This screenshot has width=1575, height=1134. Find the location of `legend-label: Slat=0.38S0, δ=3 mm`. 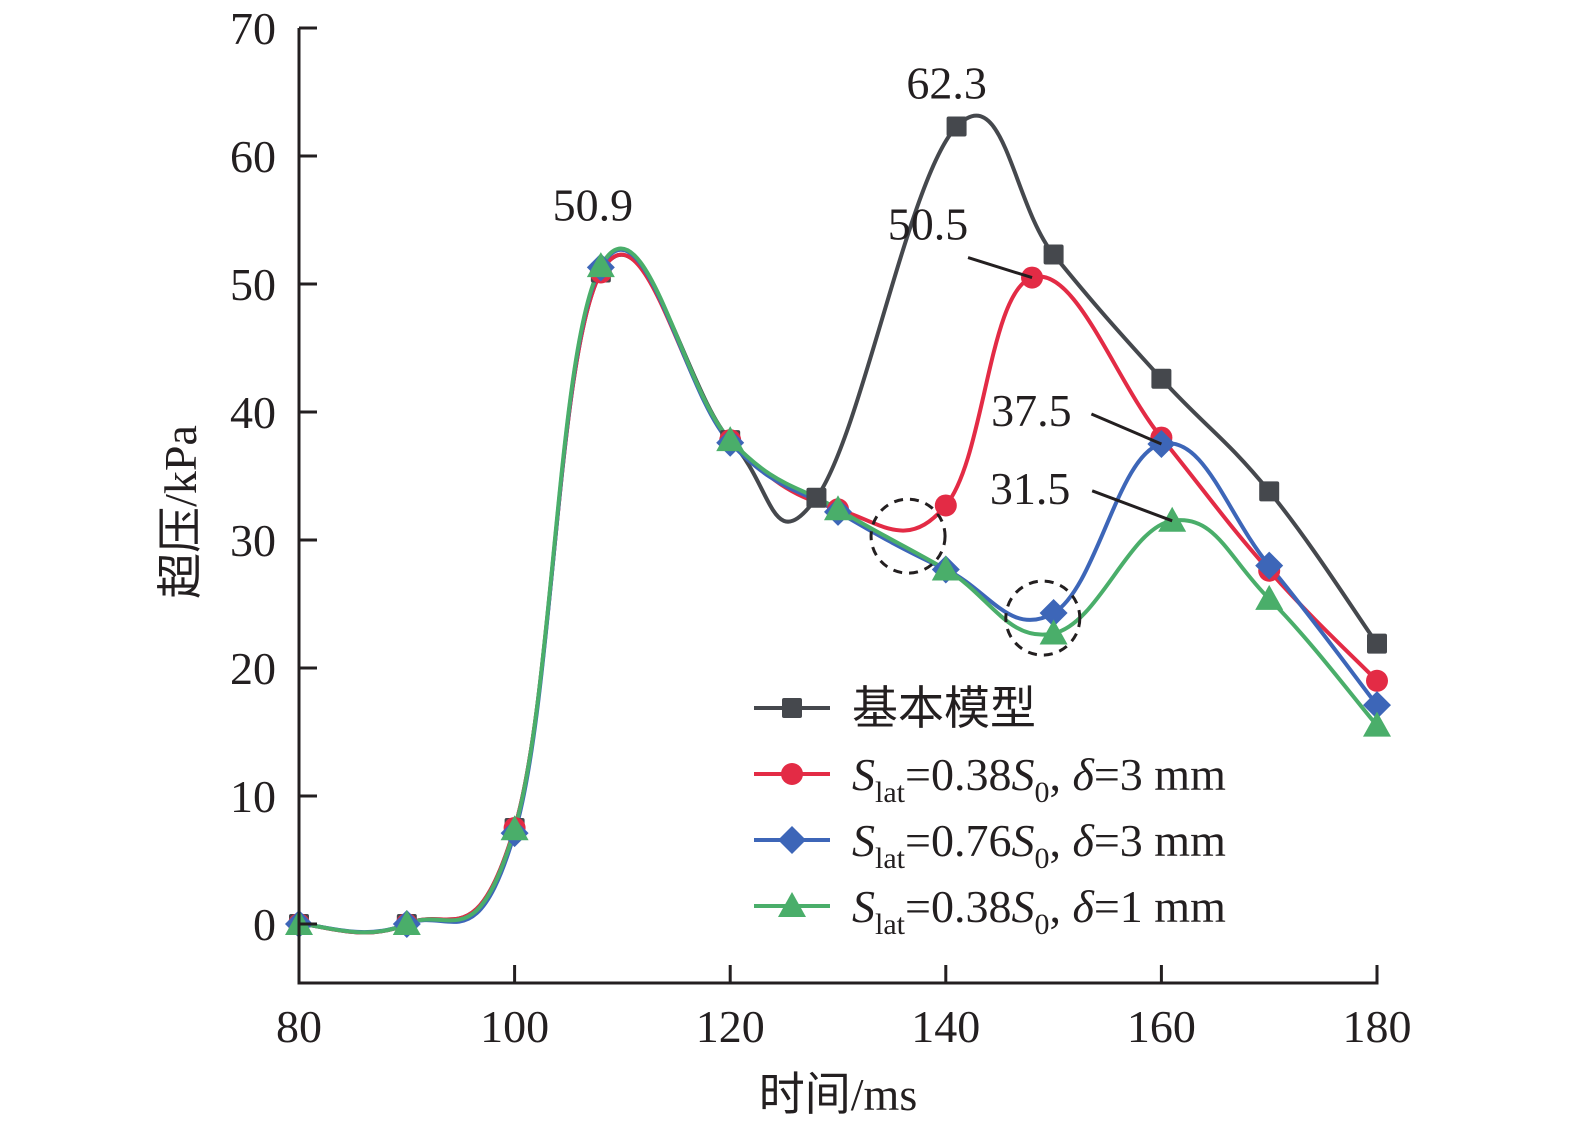

legend-label: Slat=0.38S0, δ=3 mm is located at coordinates (1039, 779).